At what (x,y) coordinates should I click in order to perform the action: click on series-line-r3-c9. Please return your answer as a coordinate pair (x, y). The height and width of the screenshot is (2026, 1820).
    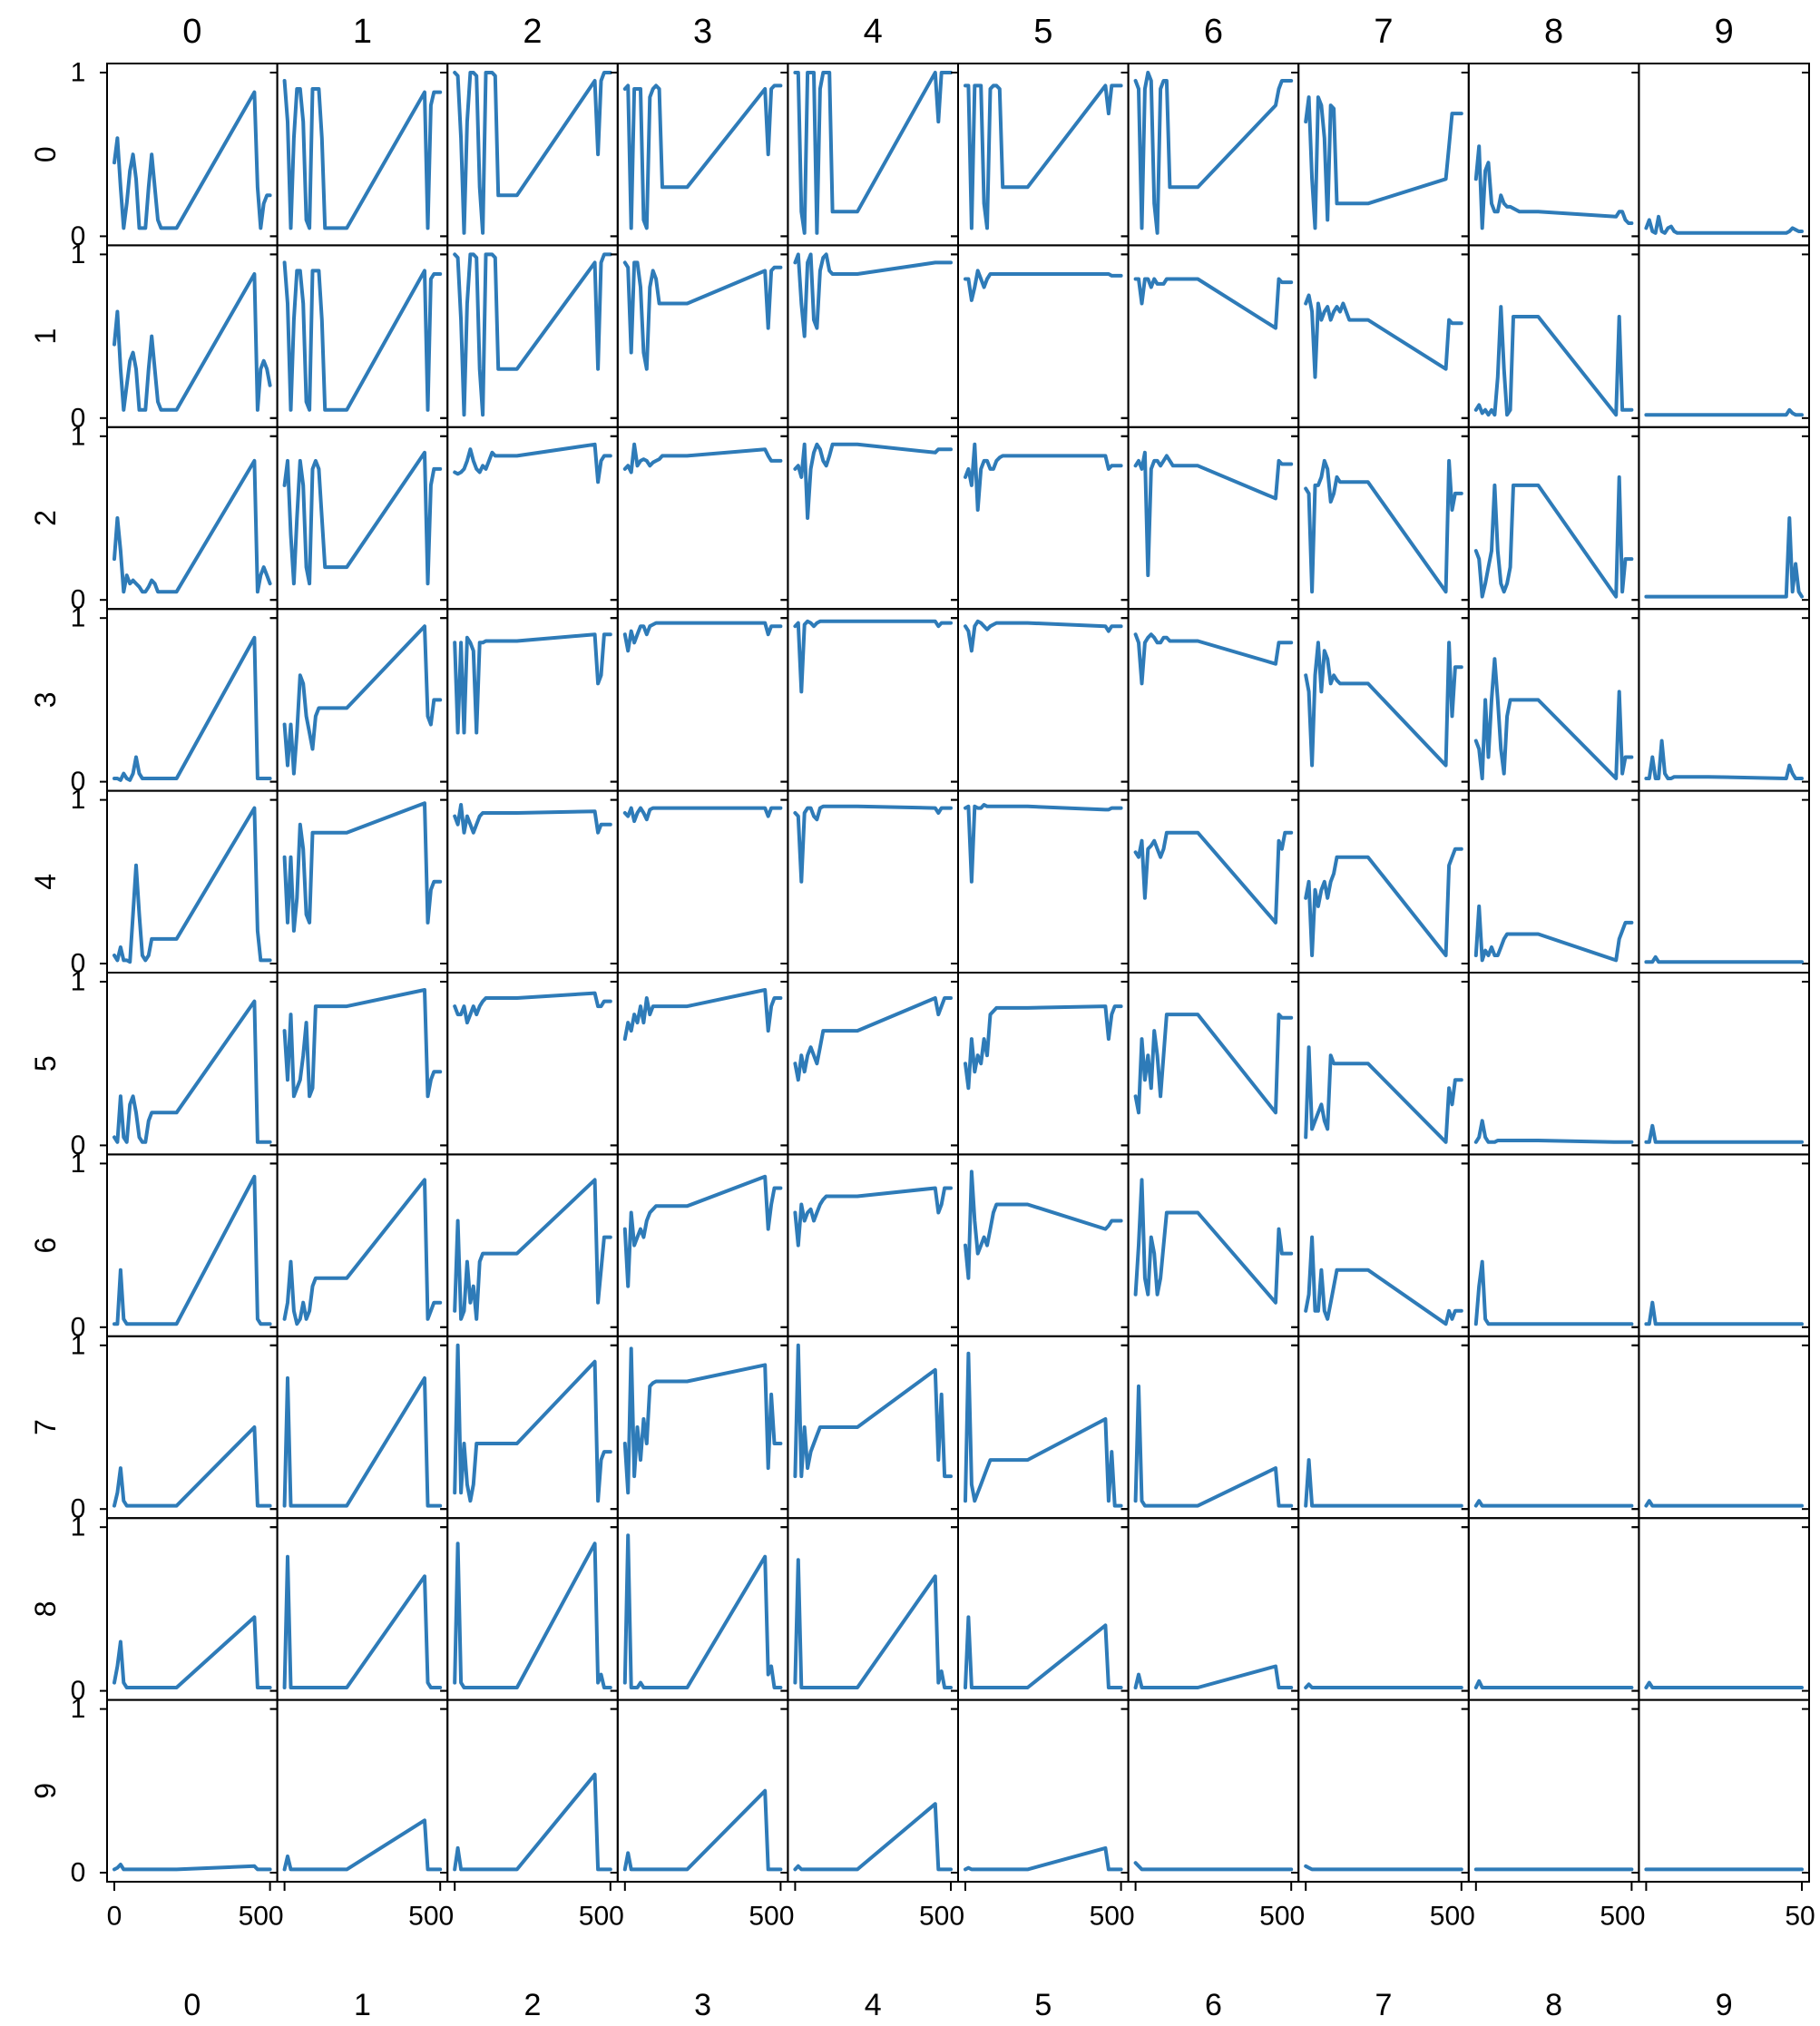
    Looking at the image, I should click on (1724, 759).